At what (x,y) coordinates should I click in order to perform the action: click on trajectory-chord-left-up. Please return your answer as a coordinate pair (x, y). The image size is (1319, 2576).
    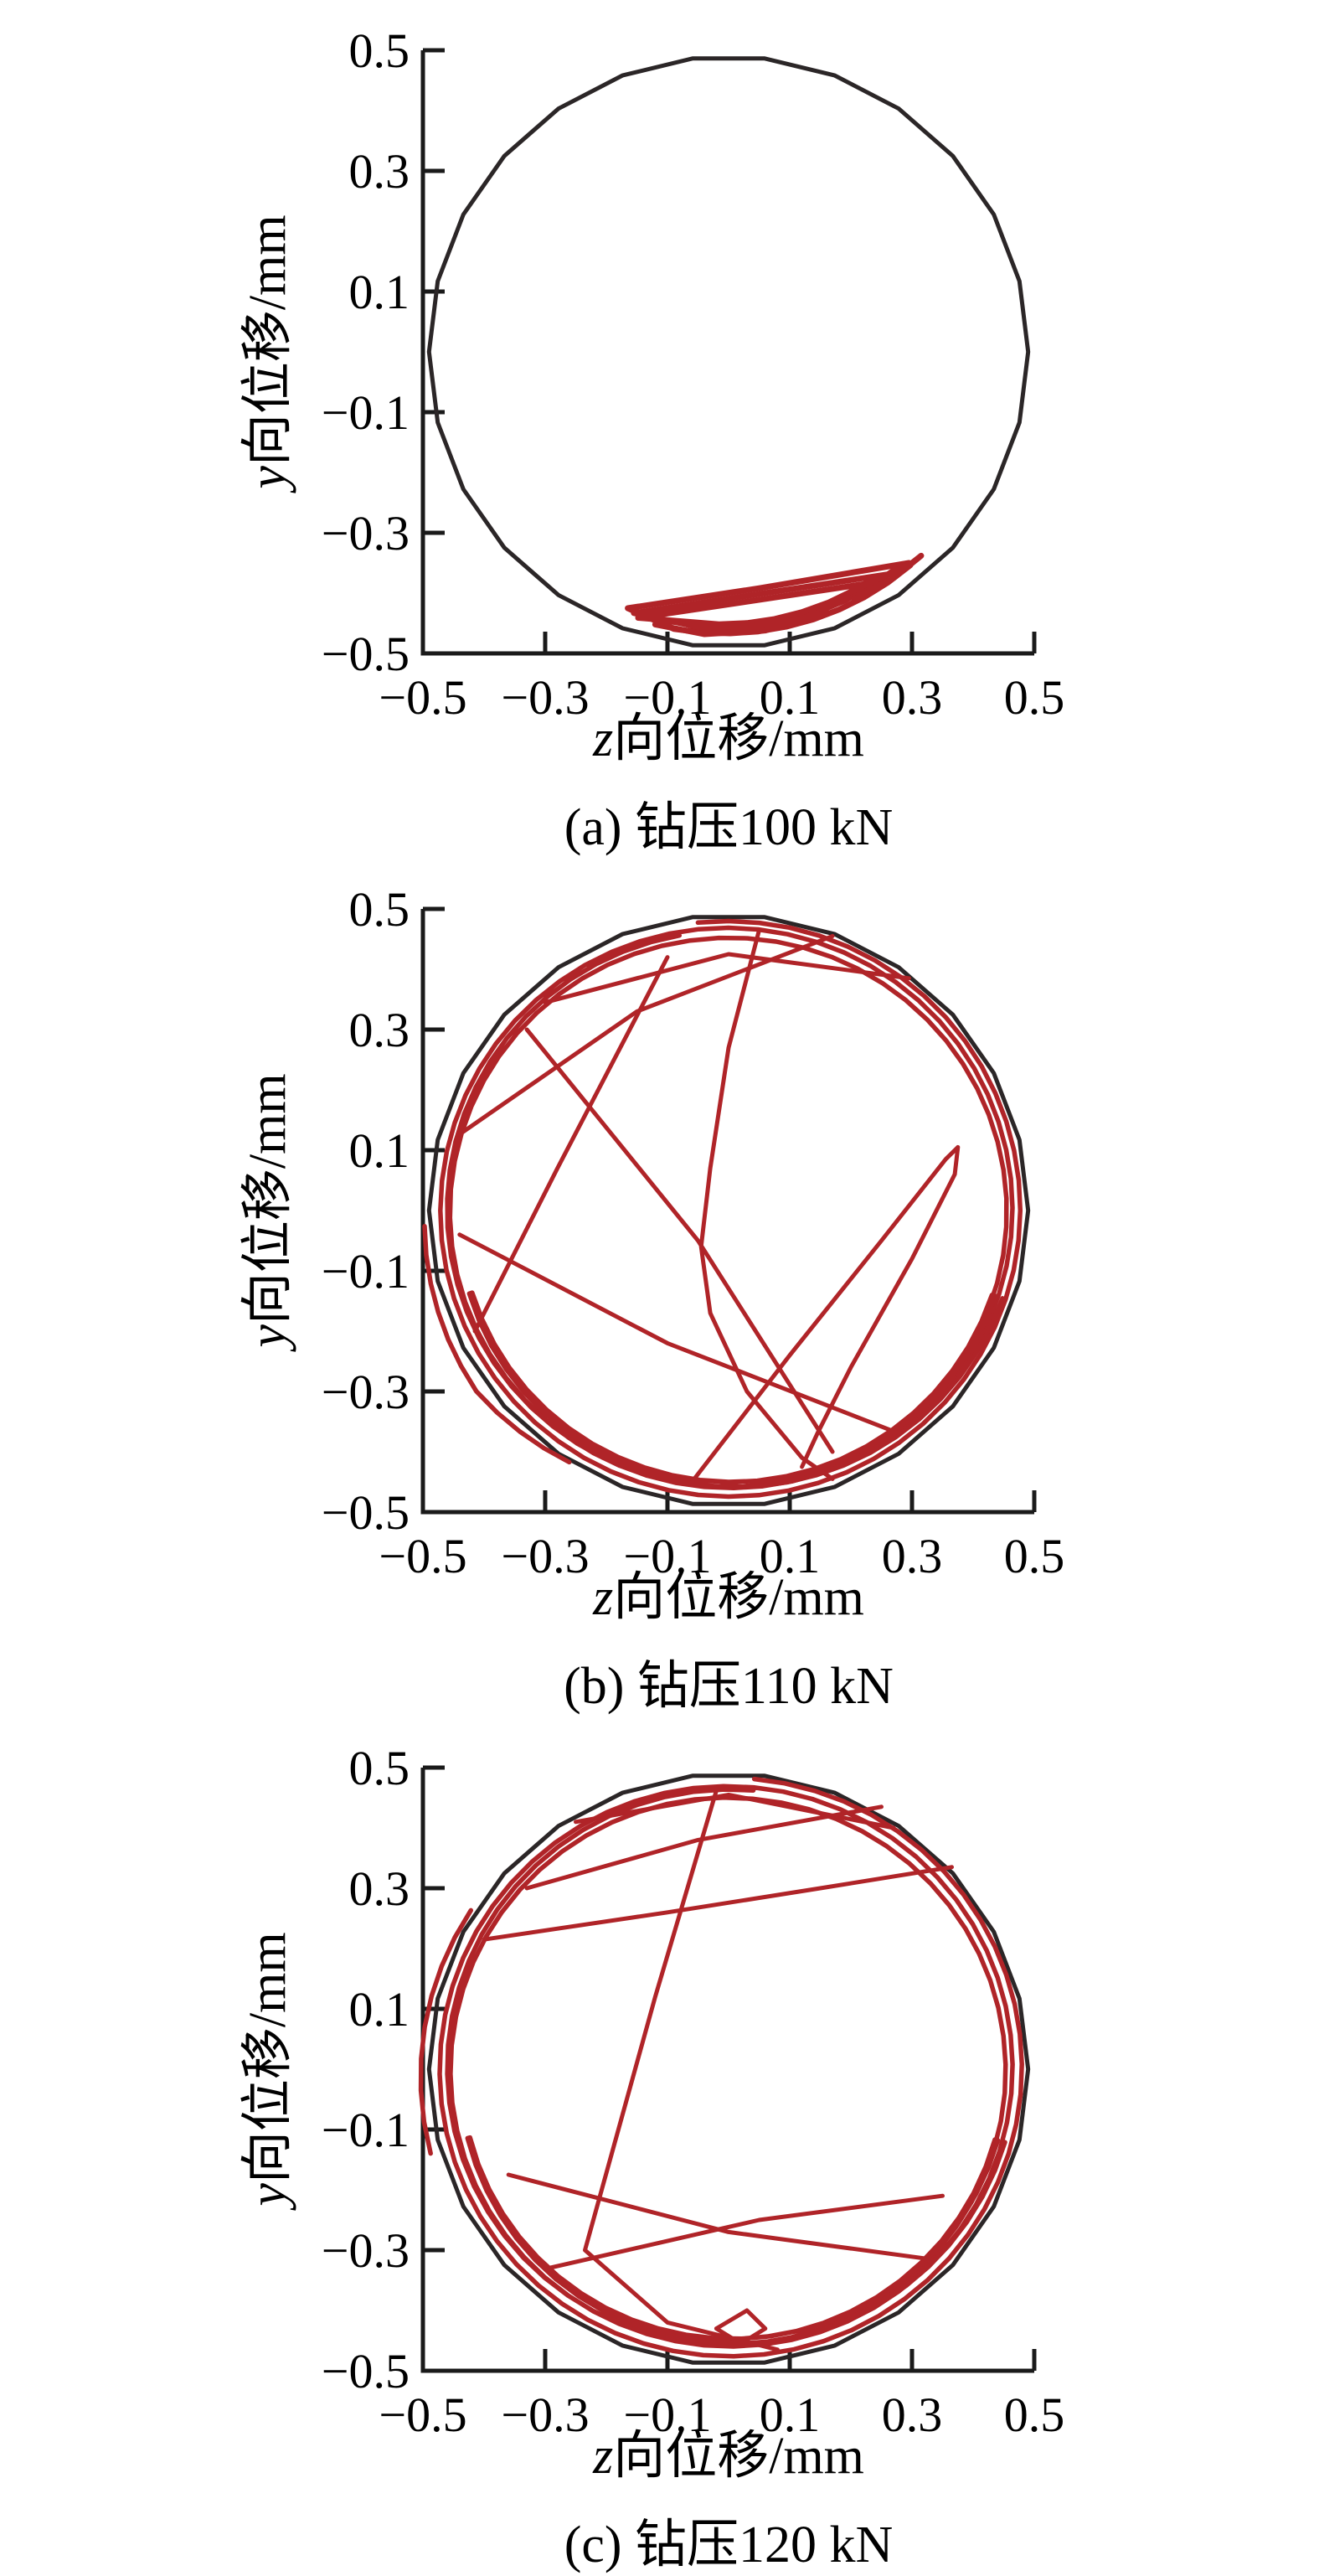
    Looking at the image, I should click on (571, 1144).